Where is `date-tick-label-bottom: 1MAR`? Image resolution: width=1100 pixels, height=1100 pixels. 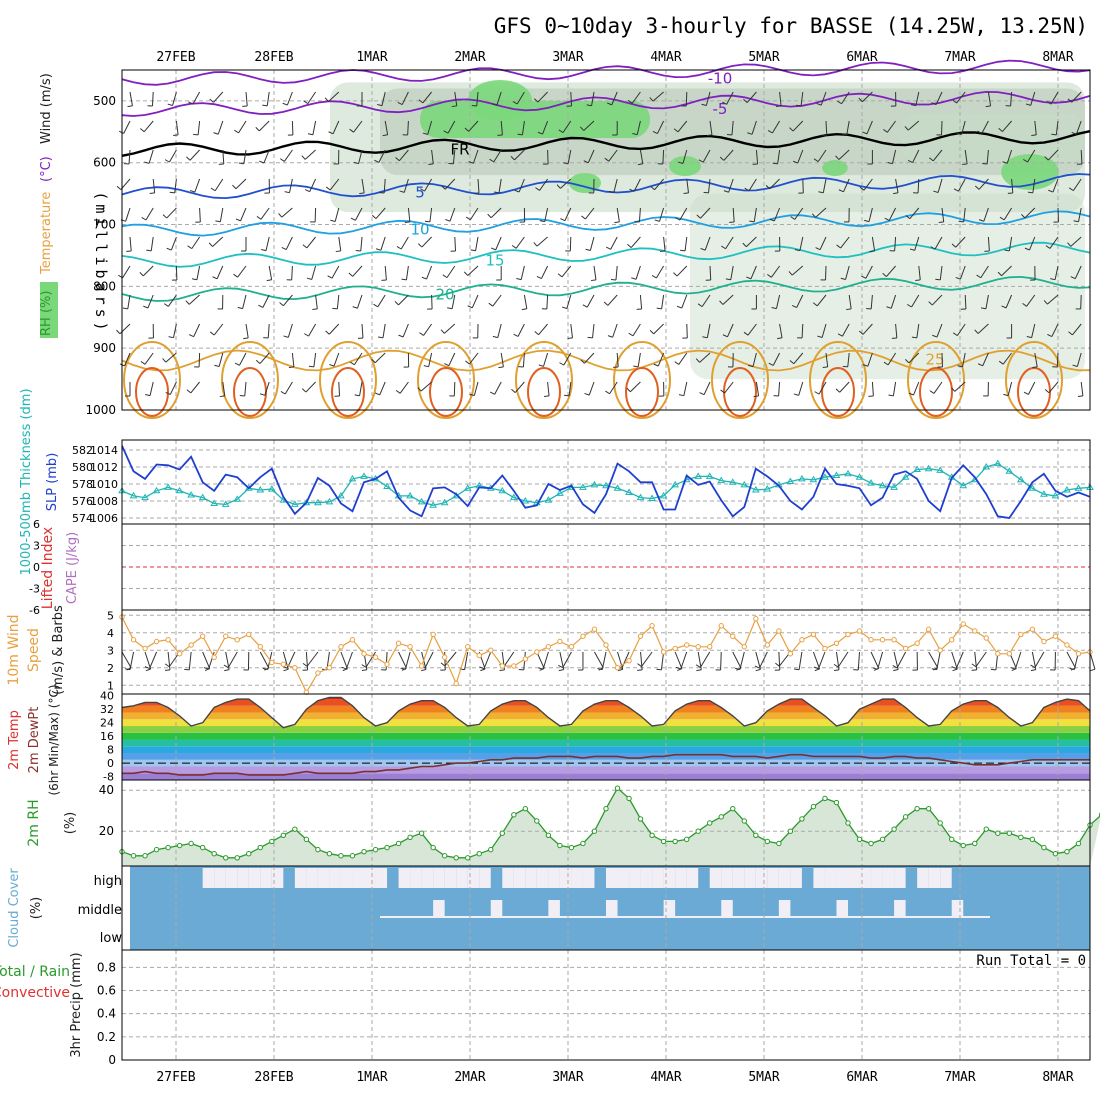
date-tick-label-bottom: 1MAR is located at coordinates (371, 1077).